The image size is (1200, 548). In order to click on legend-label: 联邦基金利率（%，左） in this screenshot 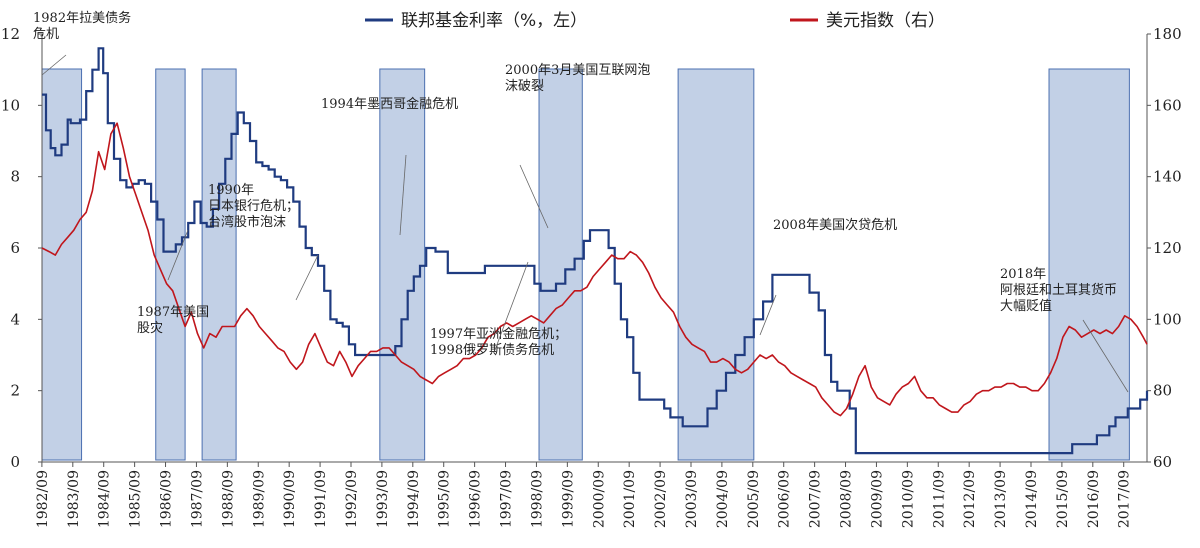, I will do `click(494, 21)`.